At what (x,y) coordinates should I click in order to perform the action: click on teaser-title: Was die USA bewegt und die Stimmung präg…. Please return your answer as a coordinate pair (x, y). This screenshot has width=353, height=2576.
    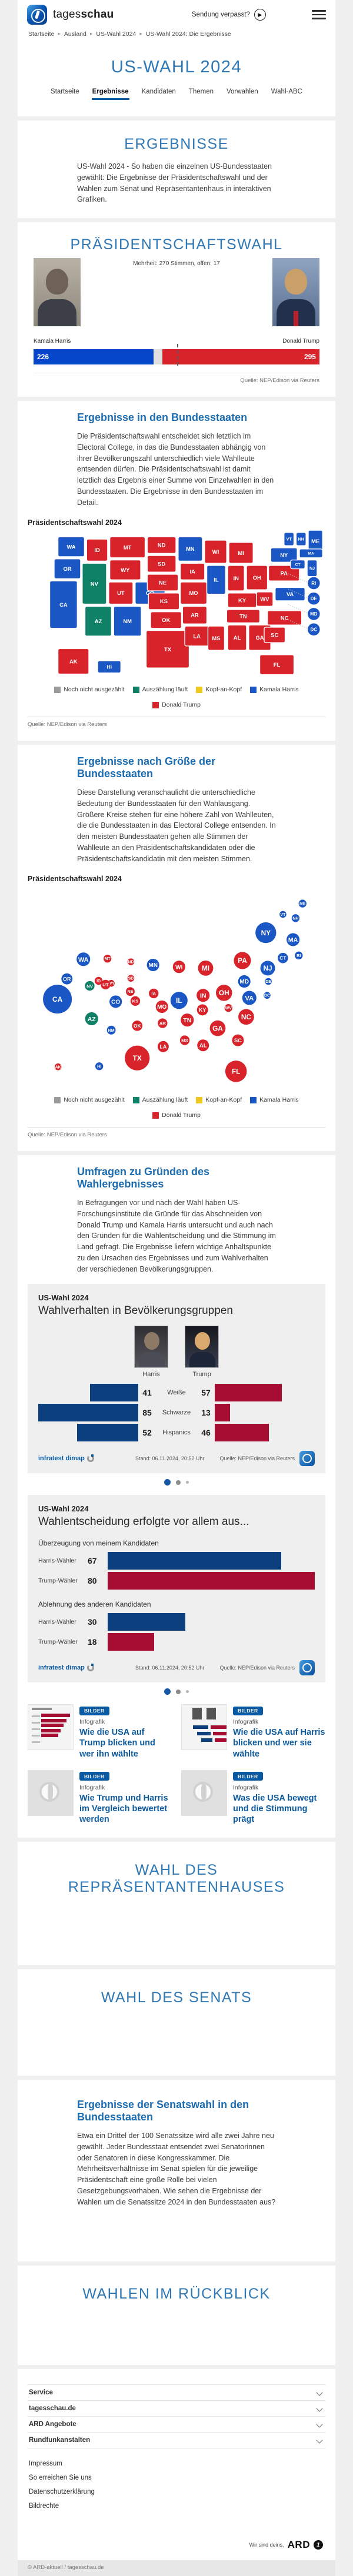
    Looking at the image, I should click on (275, 1808).